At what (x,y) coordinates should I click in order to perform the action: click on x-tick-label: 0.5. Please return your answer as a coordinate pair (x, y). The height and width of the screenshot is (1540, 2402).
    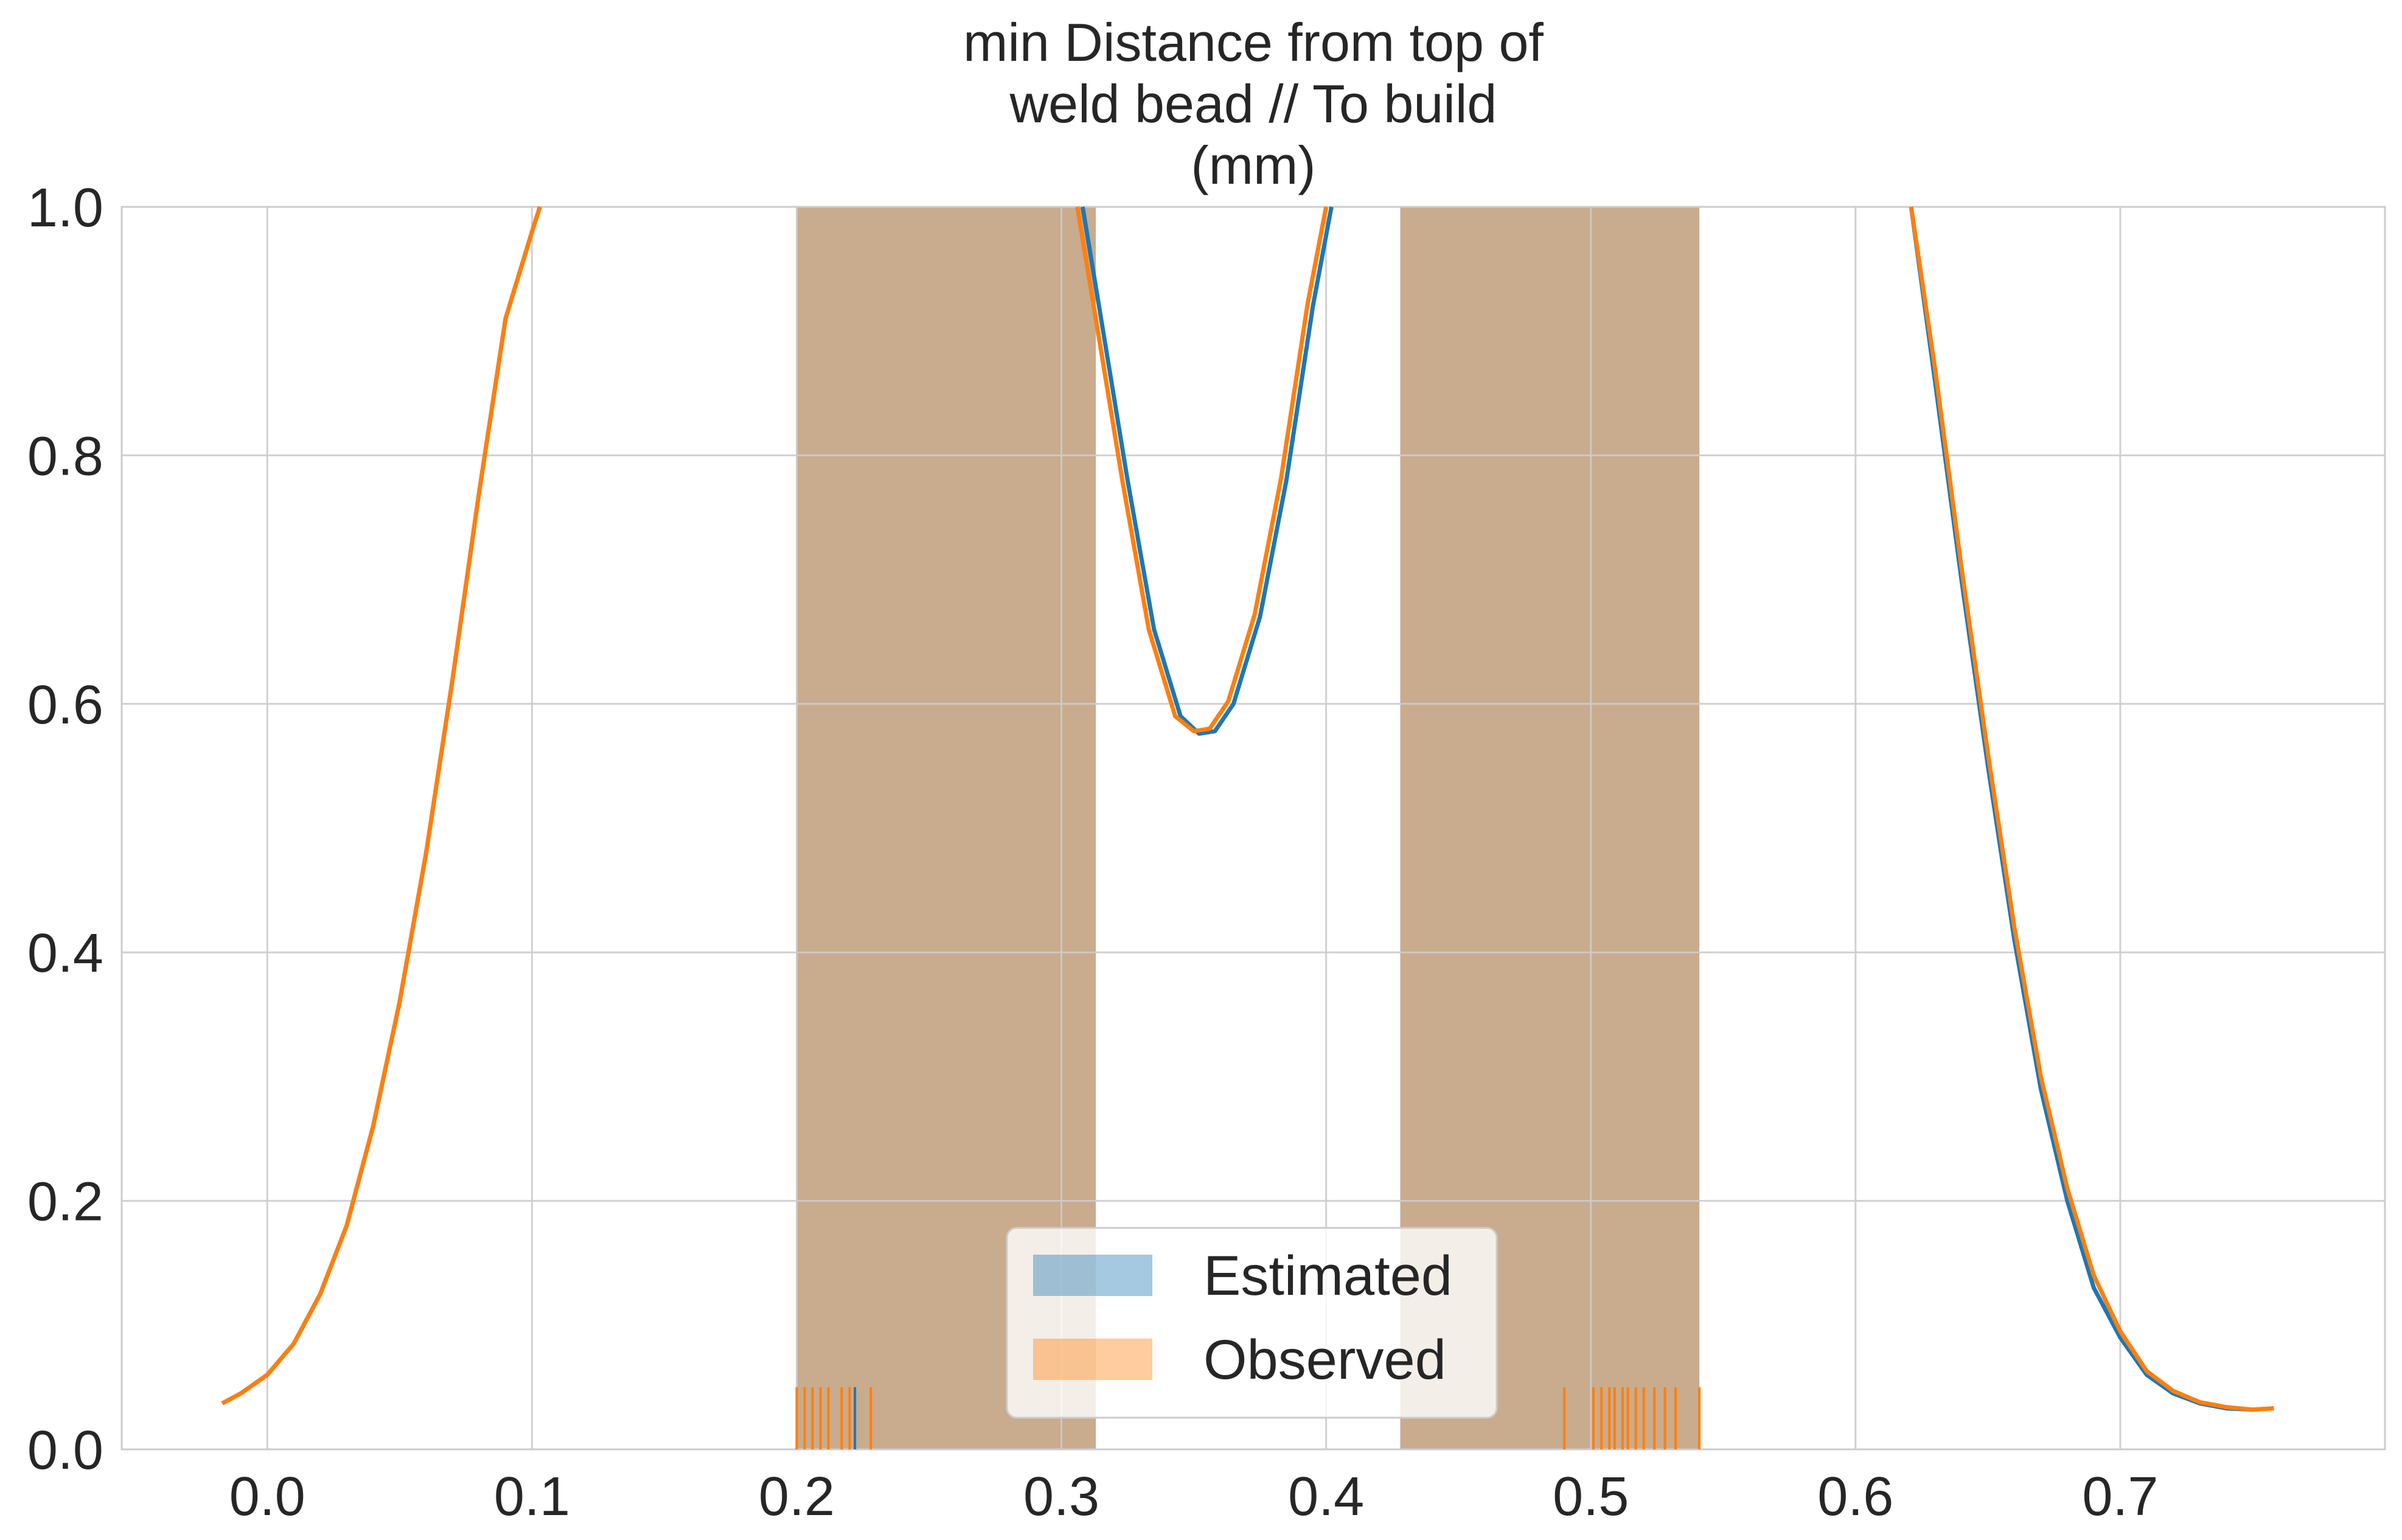
    Looking at the image, I should click on (1591, 1496).